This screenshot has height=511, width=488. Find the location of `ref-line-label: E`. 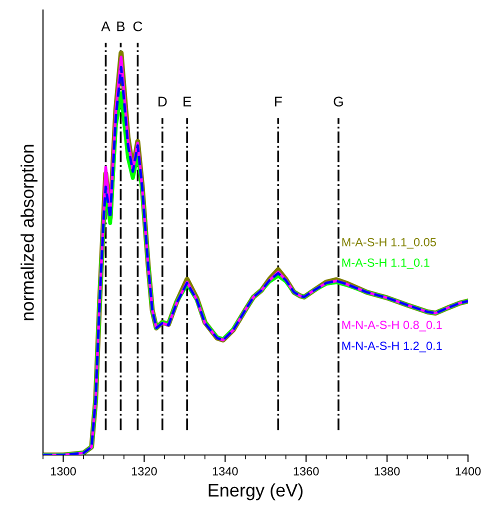

ref-line-label: E is located at coordinates (188, 101).